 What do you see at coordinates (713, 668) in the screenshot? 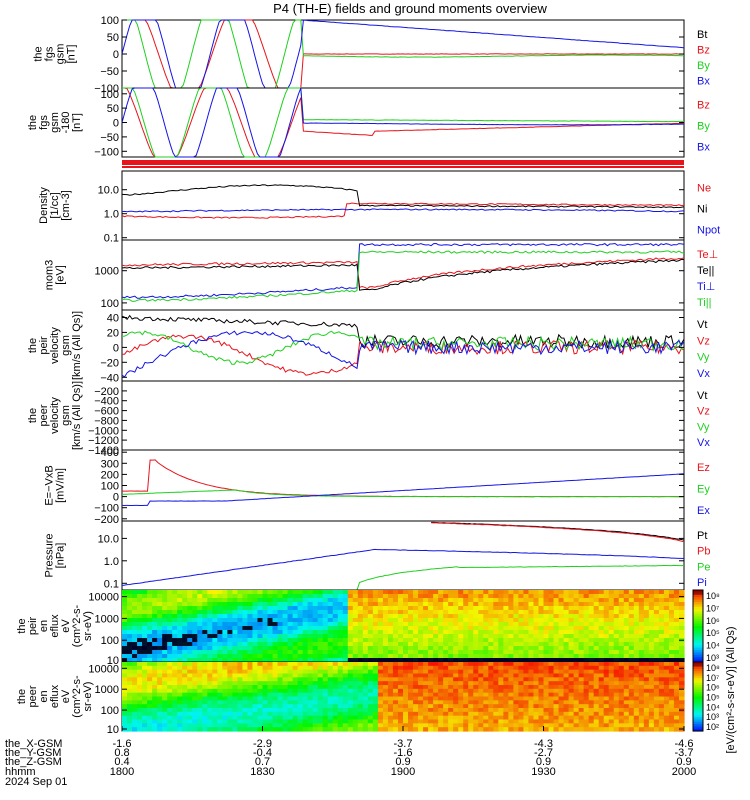
I see `colorbar-tick-label: 10⁸` at bounding box center [713, 668].